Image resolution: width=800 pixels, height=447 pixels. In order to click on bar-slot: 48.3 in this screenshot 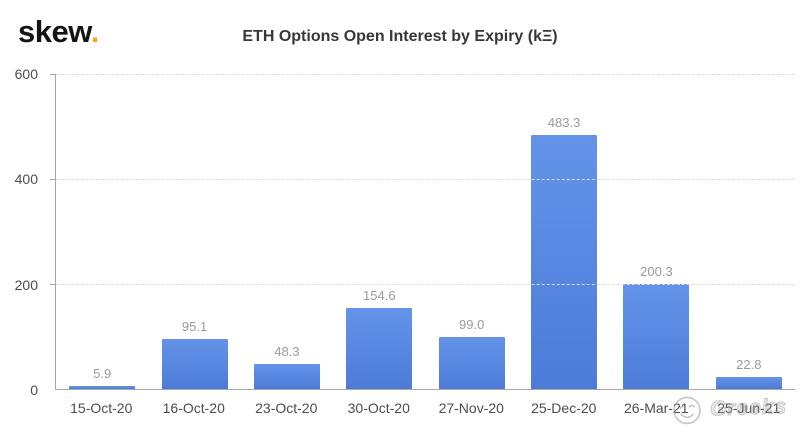, I will do `click(287, 231)`.